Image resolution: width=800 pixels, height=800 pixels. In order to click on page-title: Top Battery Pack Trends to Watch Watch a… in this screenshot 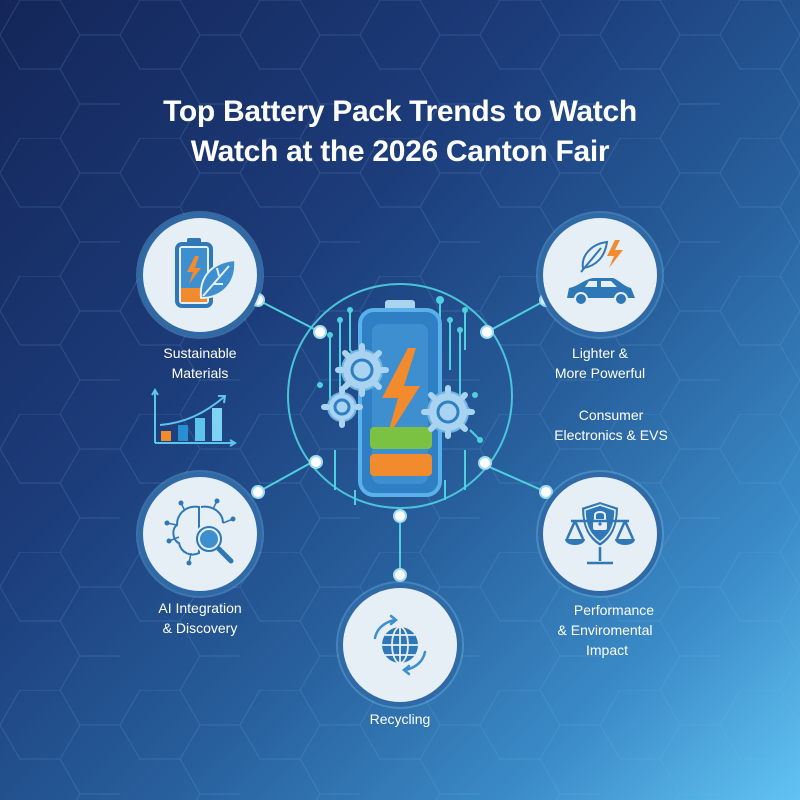, I will do `click(400, 132)`.